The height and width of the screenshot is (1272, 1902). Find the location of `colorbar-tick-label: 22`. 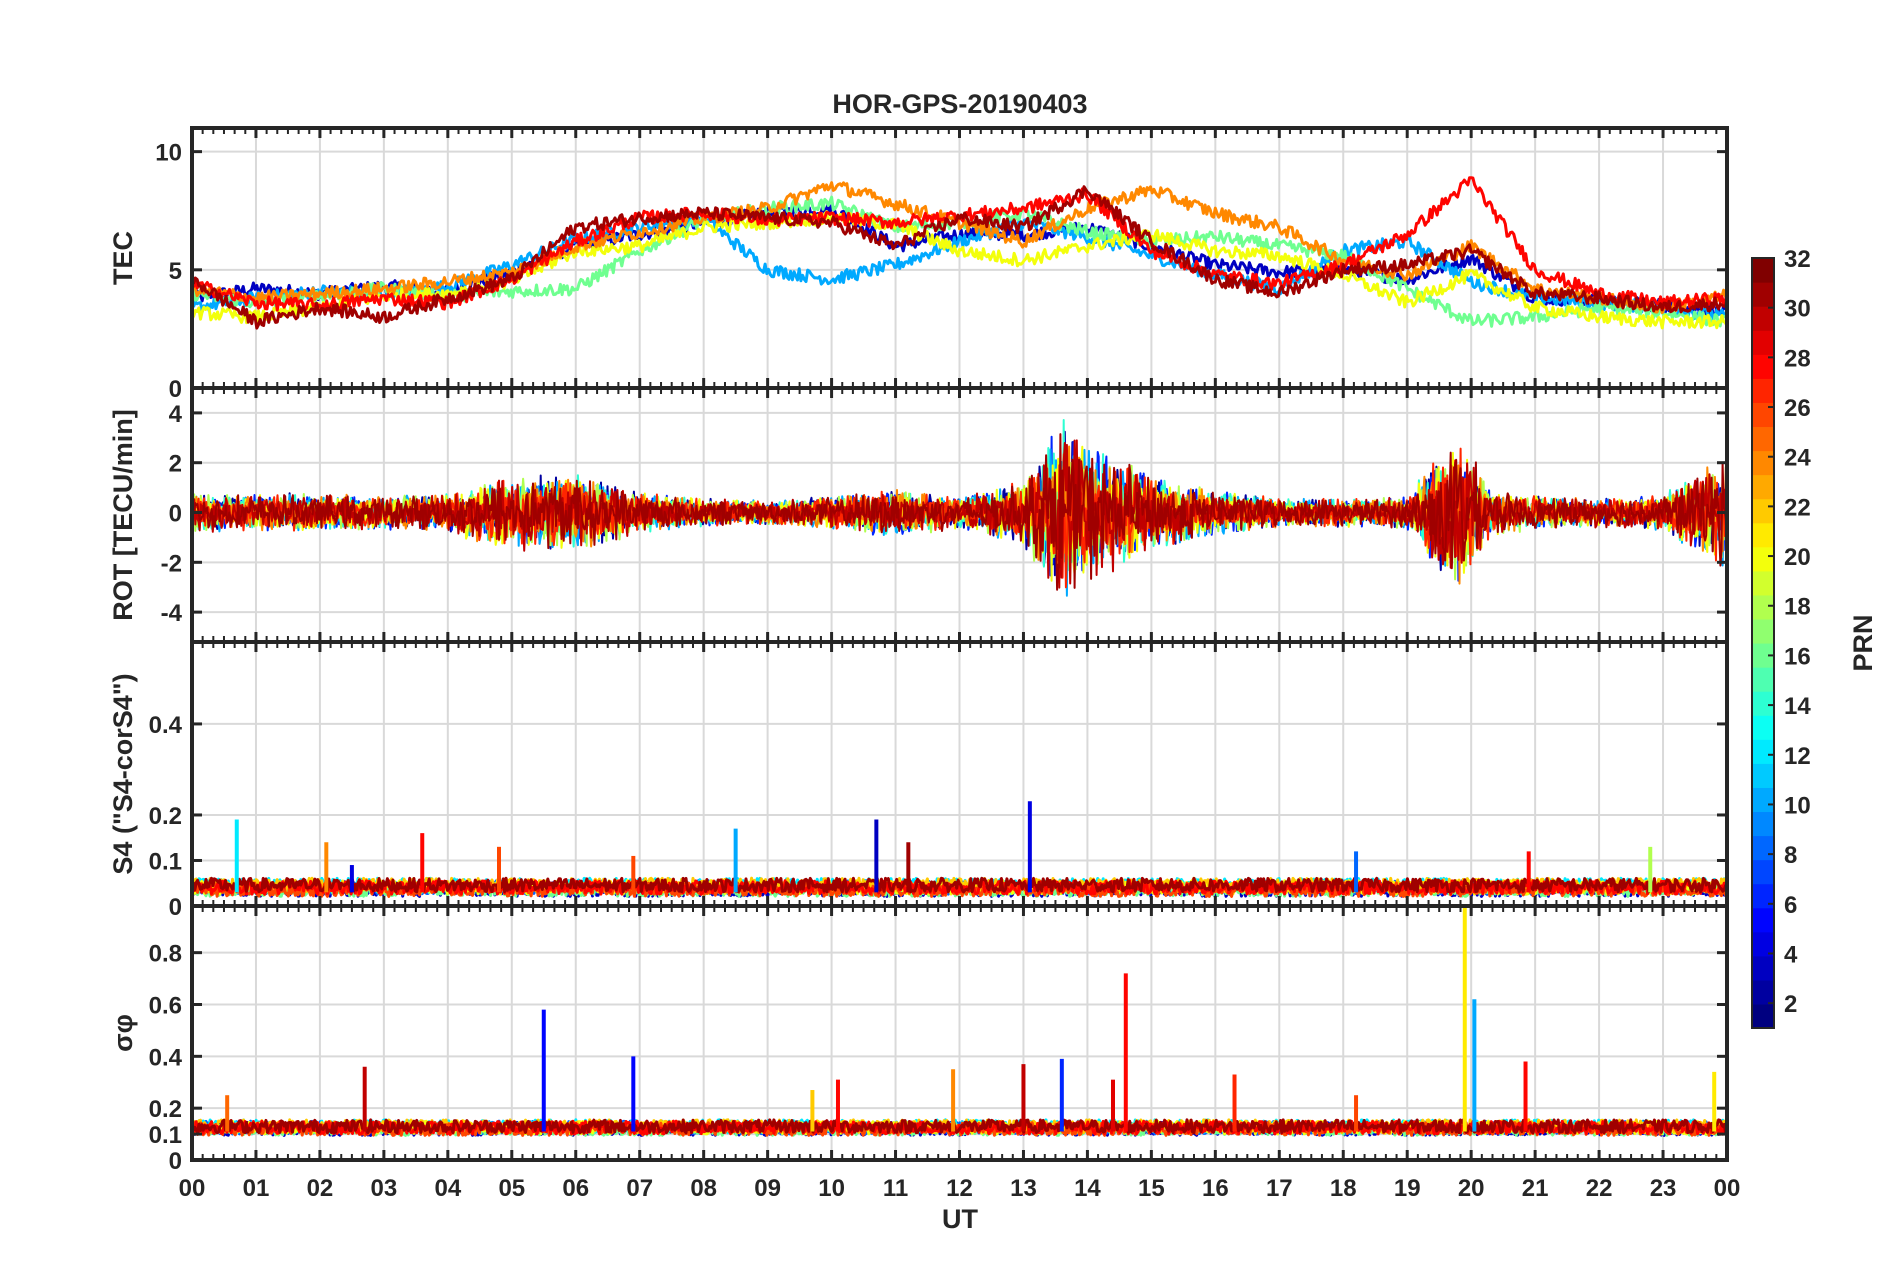

colorbar-tick-label: 22 is located at coordinates (1797, 507).